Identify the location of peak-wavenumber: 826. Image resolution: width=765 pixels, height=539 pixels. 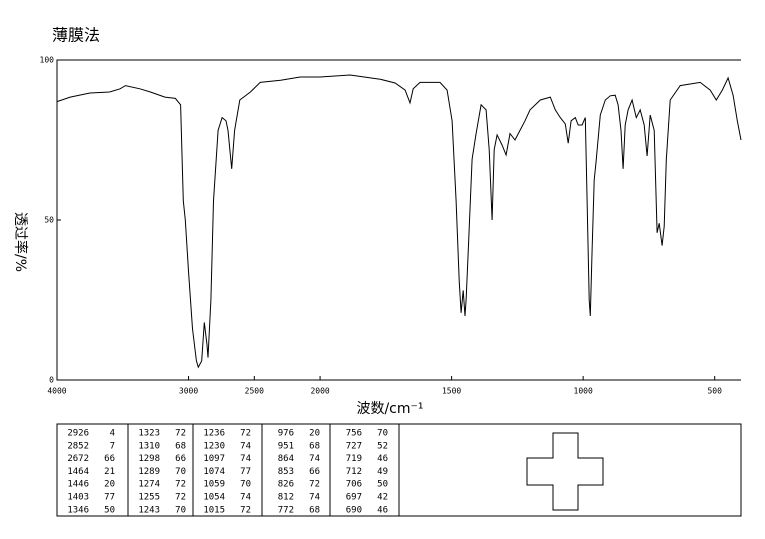
(286, 485).